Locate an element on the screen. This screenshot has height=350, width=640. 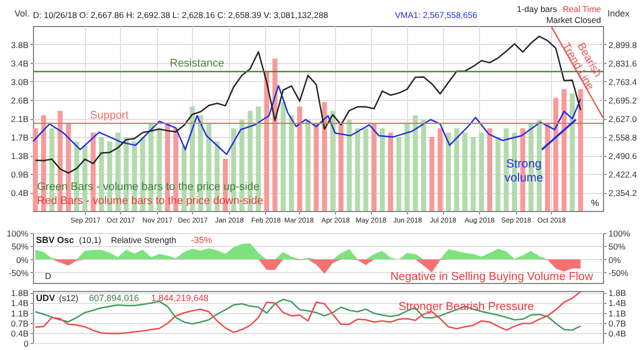
y-tick-label: 3.4B is located at coordinates (20, 63).